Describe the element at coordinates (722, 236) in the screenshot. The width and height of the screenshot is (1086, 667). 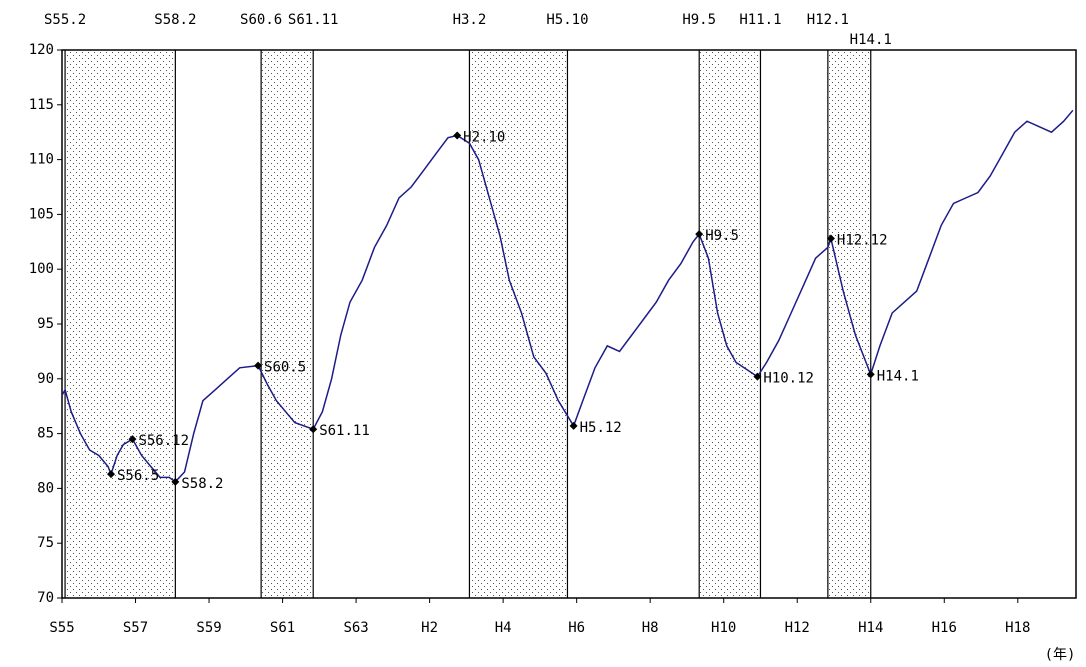
I see `turning-point-label: H9.5` at that location.